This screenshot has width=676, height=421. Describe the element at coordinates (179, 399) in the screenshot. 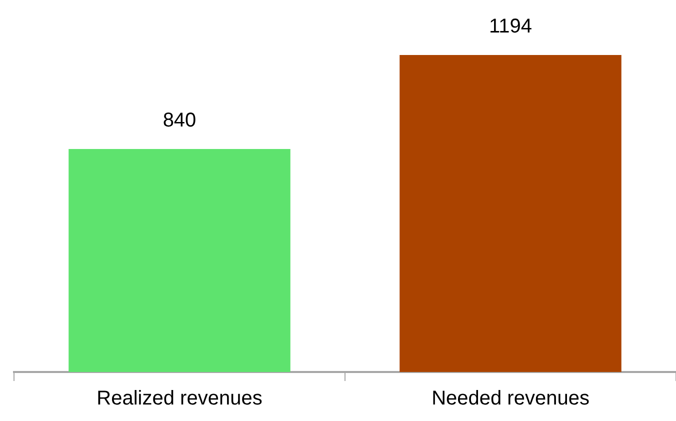

I see `x-tick-label: Realized revenues` at that location.